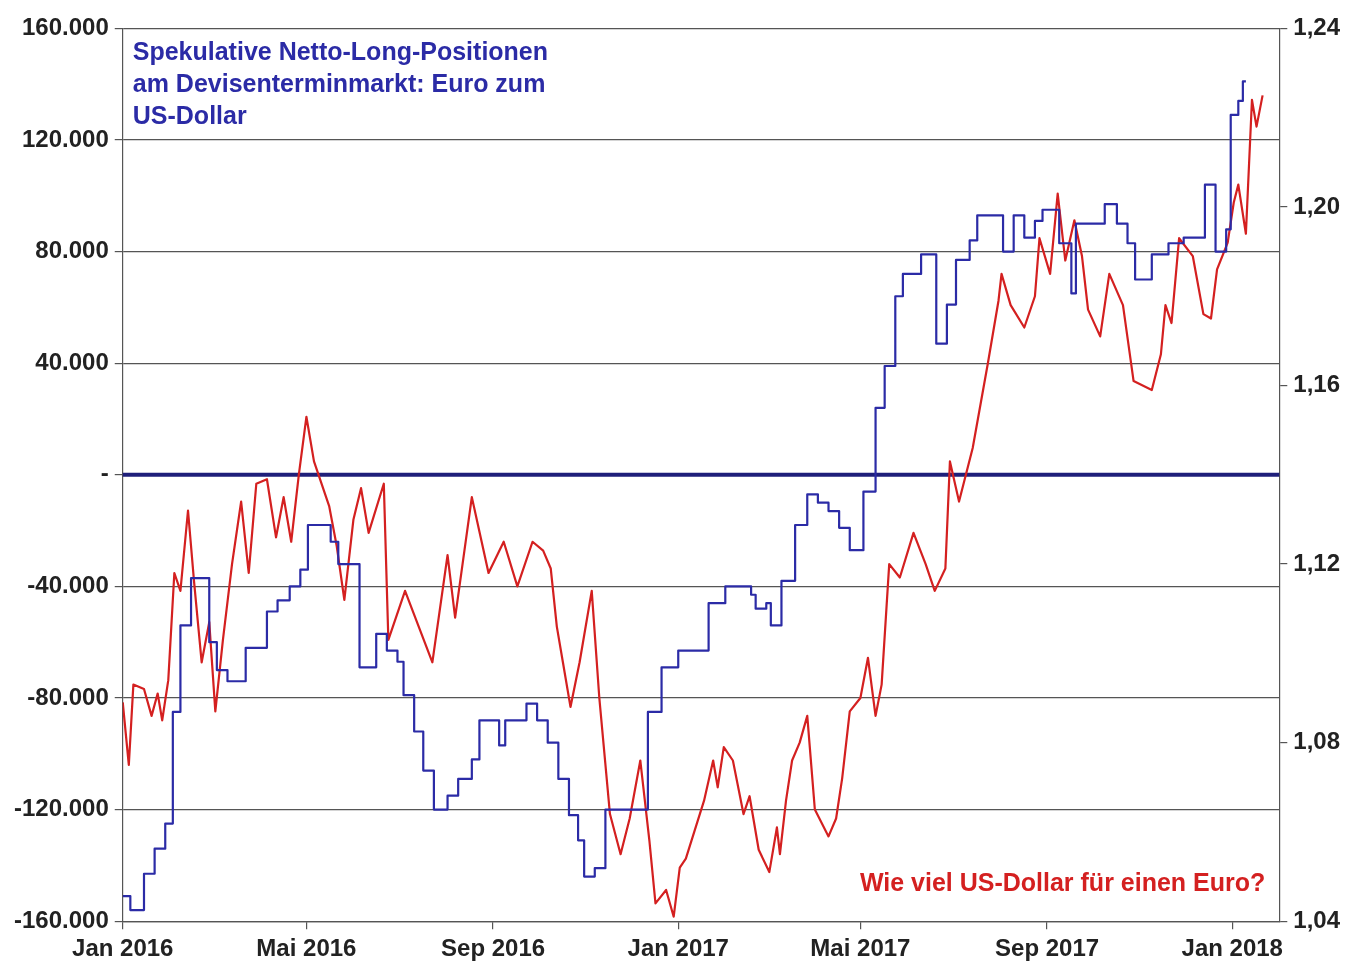  I want to click on y-tick-label: -160.000, so click(61, 919).